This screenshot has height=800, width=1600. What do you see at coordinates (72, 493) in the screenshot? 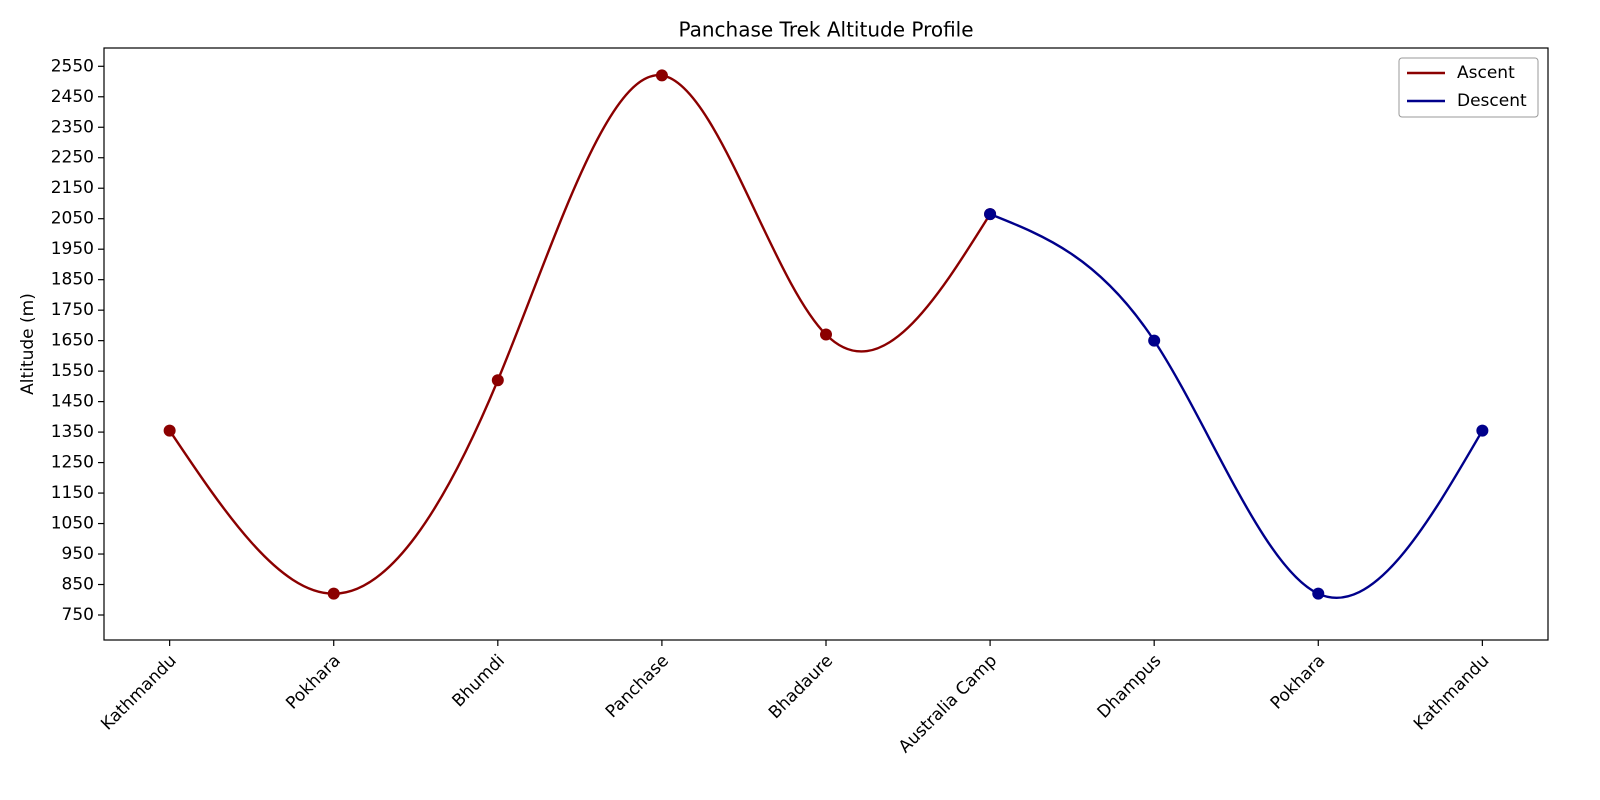
I see `y-tick-label: 1150` at bounding box center [72, 493].